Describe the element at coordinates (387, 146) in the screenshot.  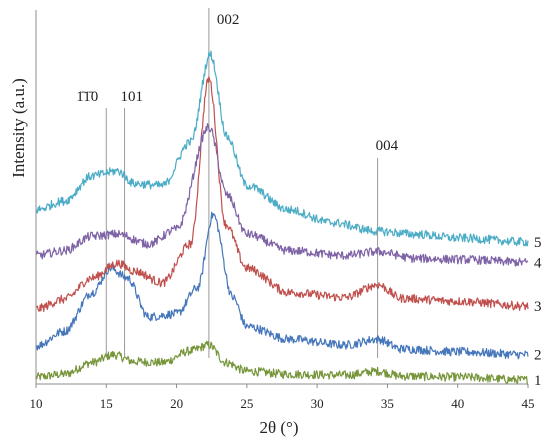
I see `peak-label: 004` at that location.